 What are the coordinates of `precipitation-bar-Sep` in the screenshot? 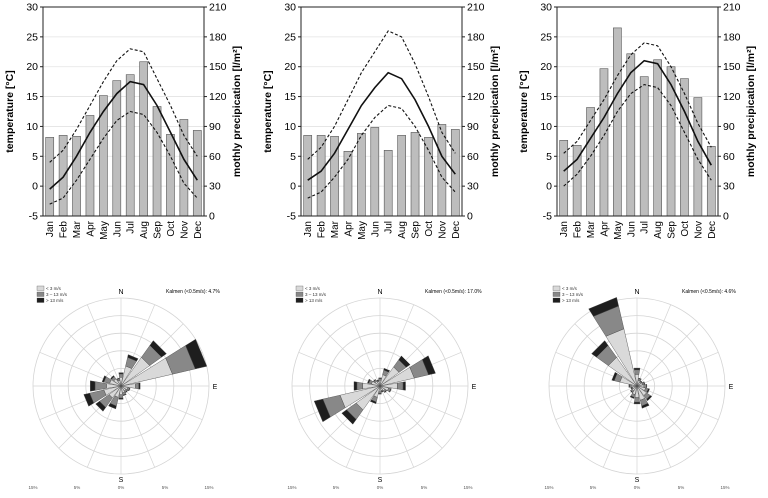 It's located at (157, 161).